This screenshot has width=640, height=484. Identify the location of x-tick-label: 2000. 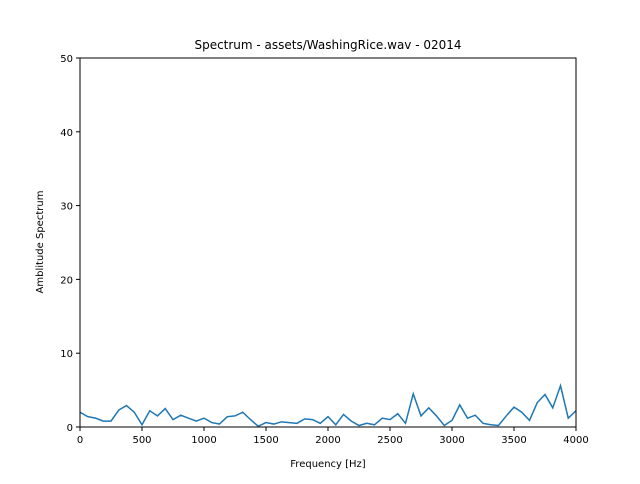
(327, 440).